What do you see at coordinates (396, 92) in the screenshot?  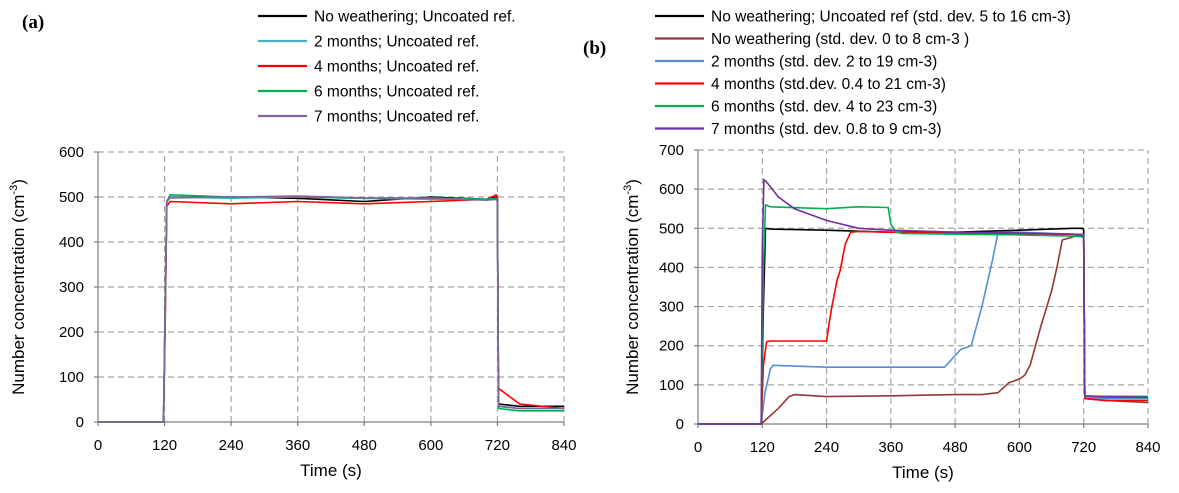 I see `legend-entry: 6 months; Uncoated ref.` at bounding box center [396, 92].